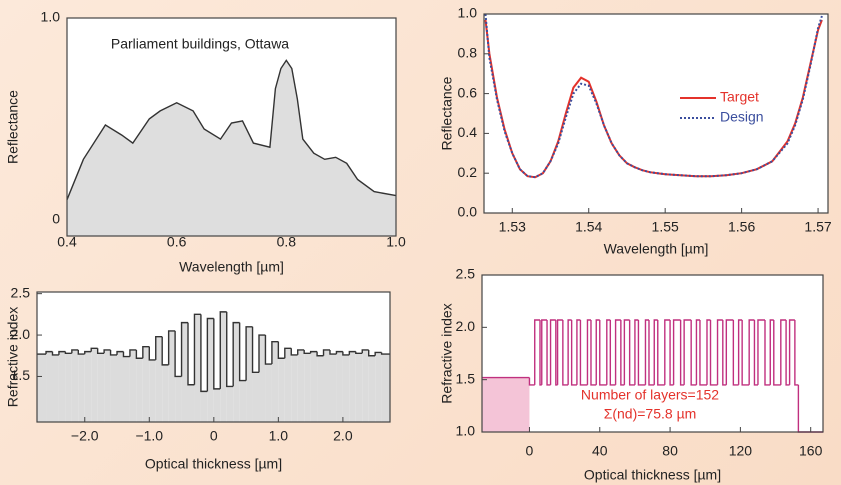 This screenshot has width=841, height=485. What do you see at coordinates (468, 53) in the screenshot?
I see `y-tick-label: 0.8` at bounding box center [468, 53].